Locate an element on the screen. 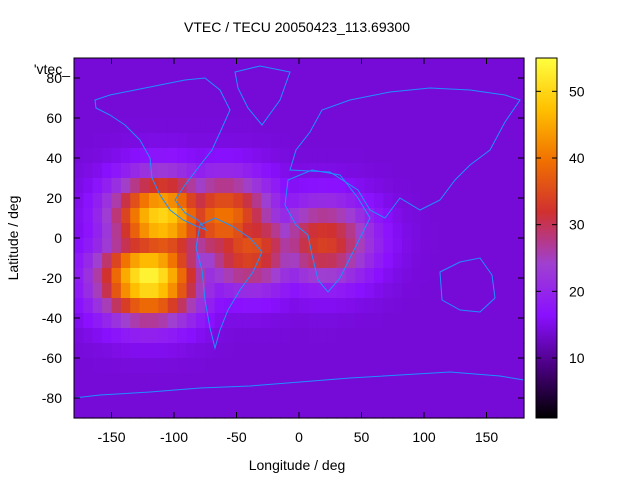 This screenshot has height=480, width=640. y-tick-label: -20 is located at coordinates (52, 278).